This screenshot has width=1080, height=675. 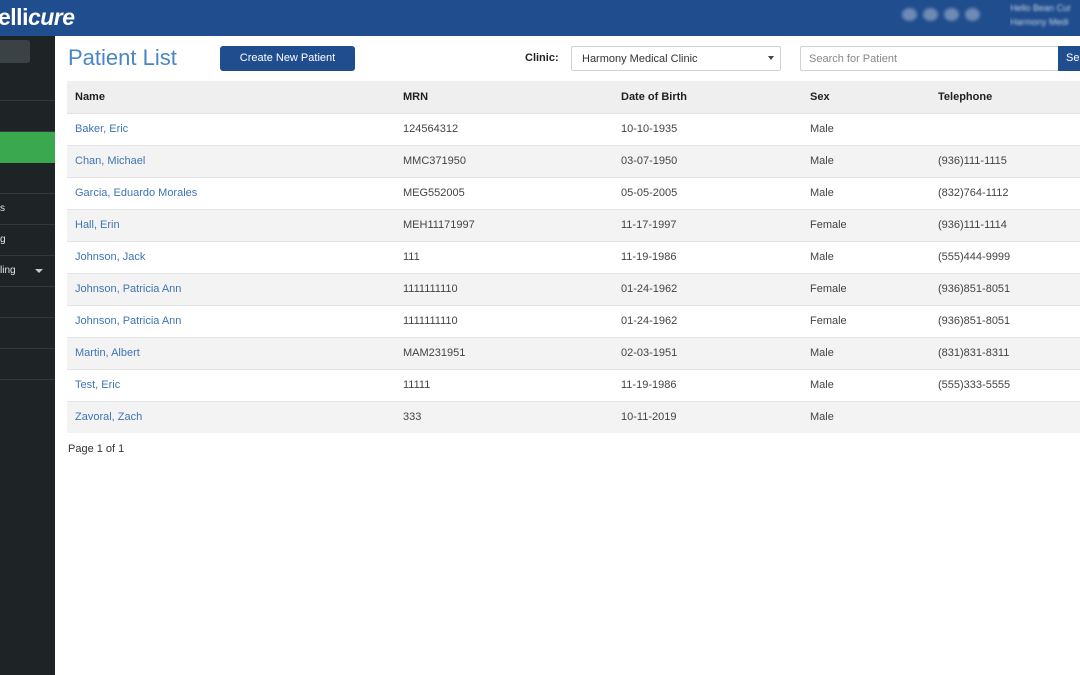 I want to click on megaphone-icon, so click(x=909, y=14).